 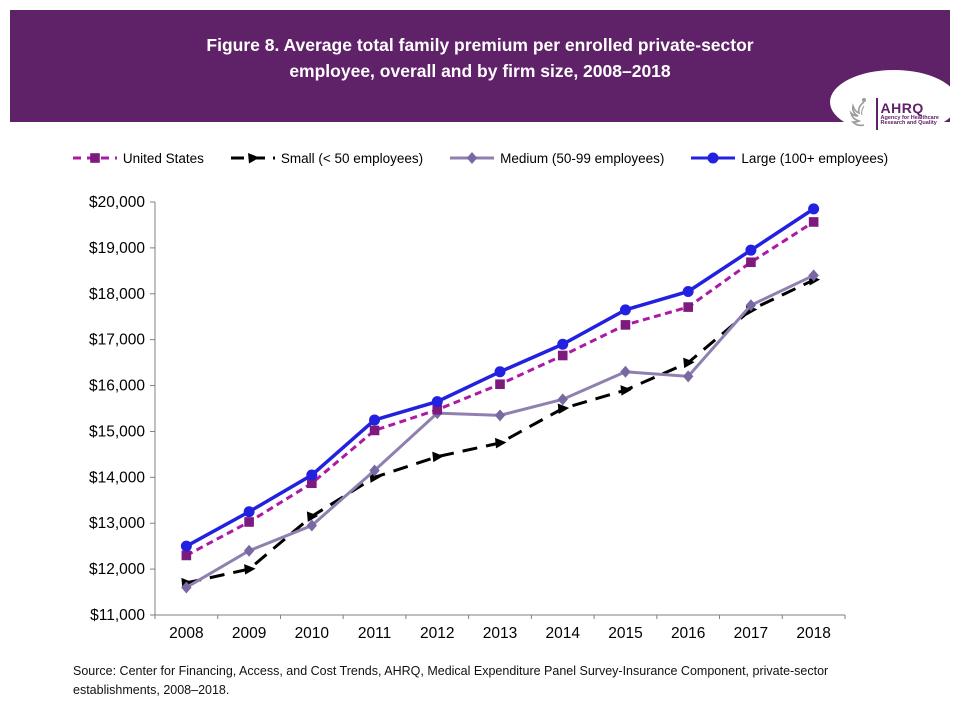 I want to click on y-axis-tick-label: $19,000, so click(x=117, y=248).